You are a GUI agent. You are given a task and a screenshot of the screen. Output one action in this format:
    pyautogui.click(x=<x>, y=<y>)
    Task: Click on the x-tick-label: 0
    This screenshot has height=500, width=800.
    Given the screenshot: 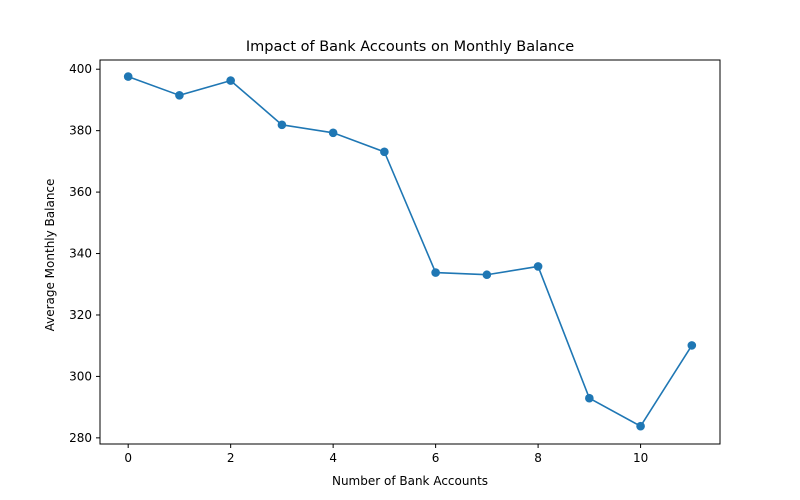 What is the action you would take?
    pyautogui.click(x=128, y=458)
    